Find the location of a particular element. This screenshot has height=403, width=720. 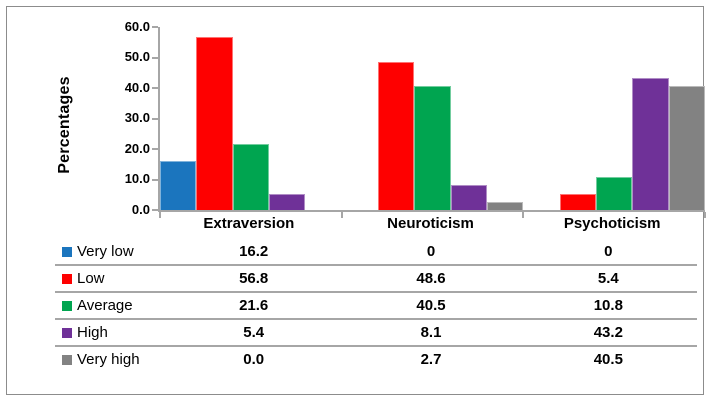

bar-low-neuroticism is located at coordinates (396, 135).